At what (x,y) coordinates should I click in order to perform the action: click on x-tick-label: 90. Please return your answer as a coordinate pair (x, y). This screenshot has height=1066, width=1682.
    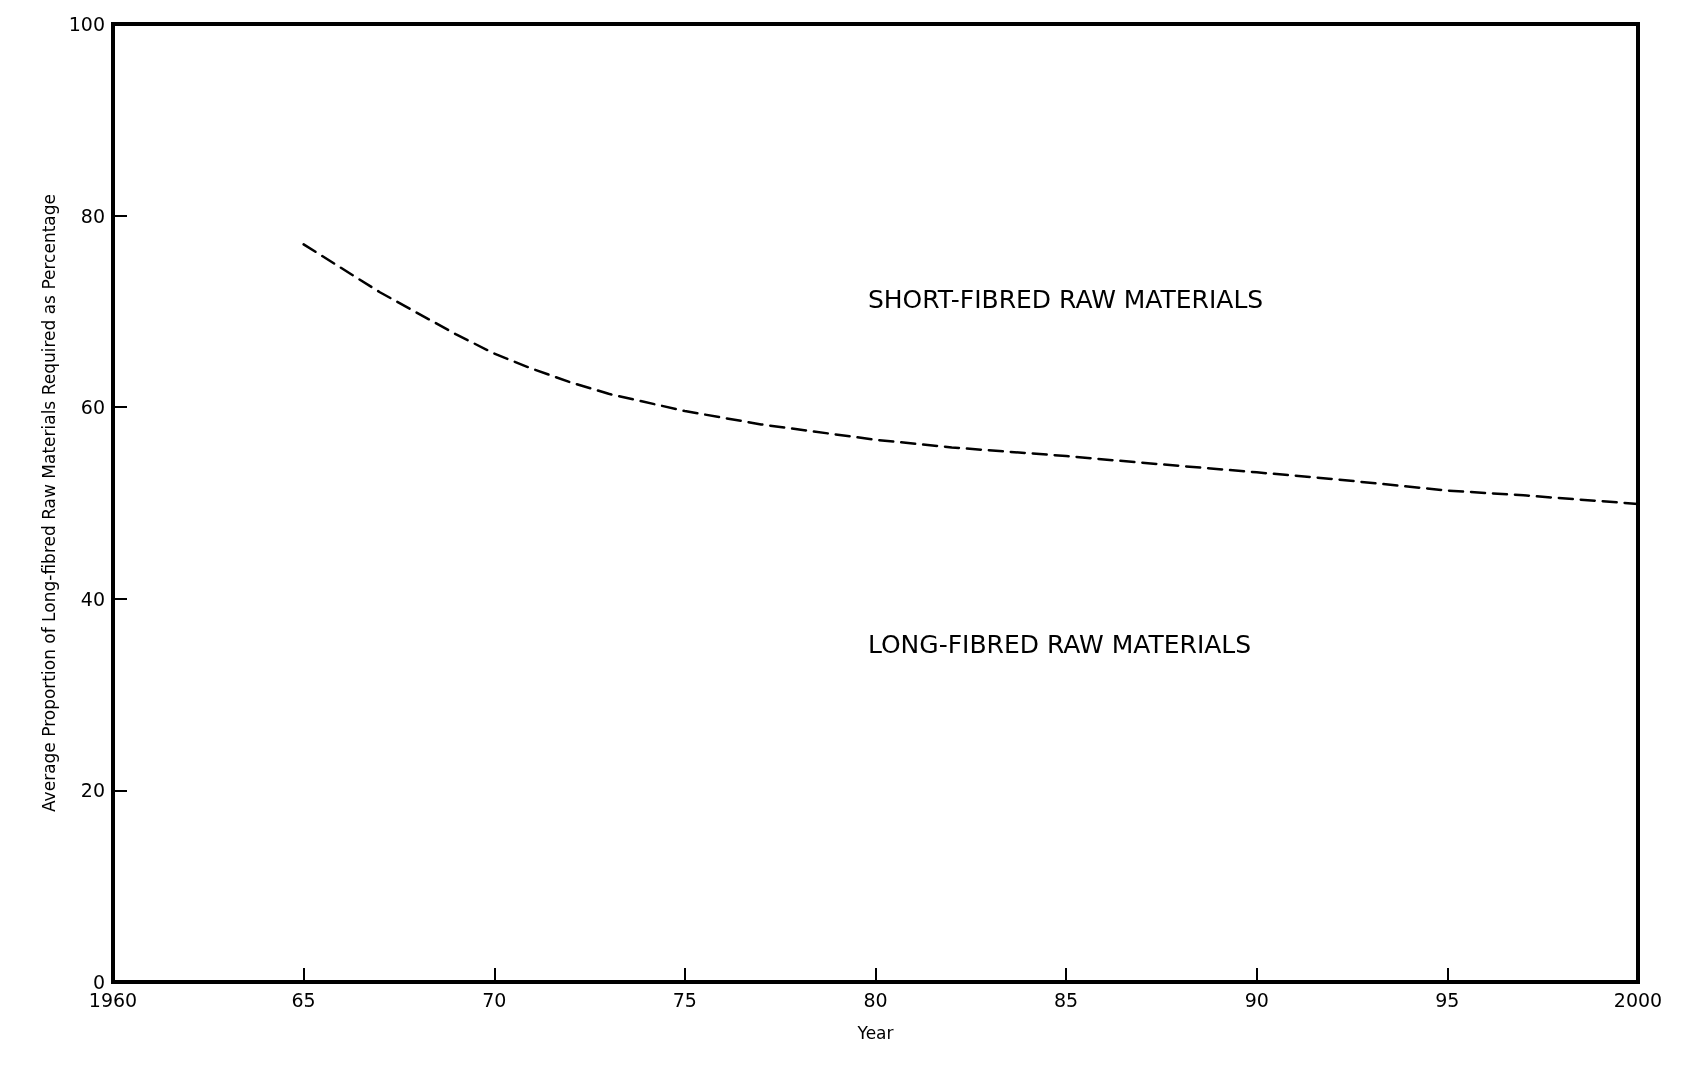
    Looking at the image, I should click on (1256, 999).